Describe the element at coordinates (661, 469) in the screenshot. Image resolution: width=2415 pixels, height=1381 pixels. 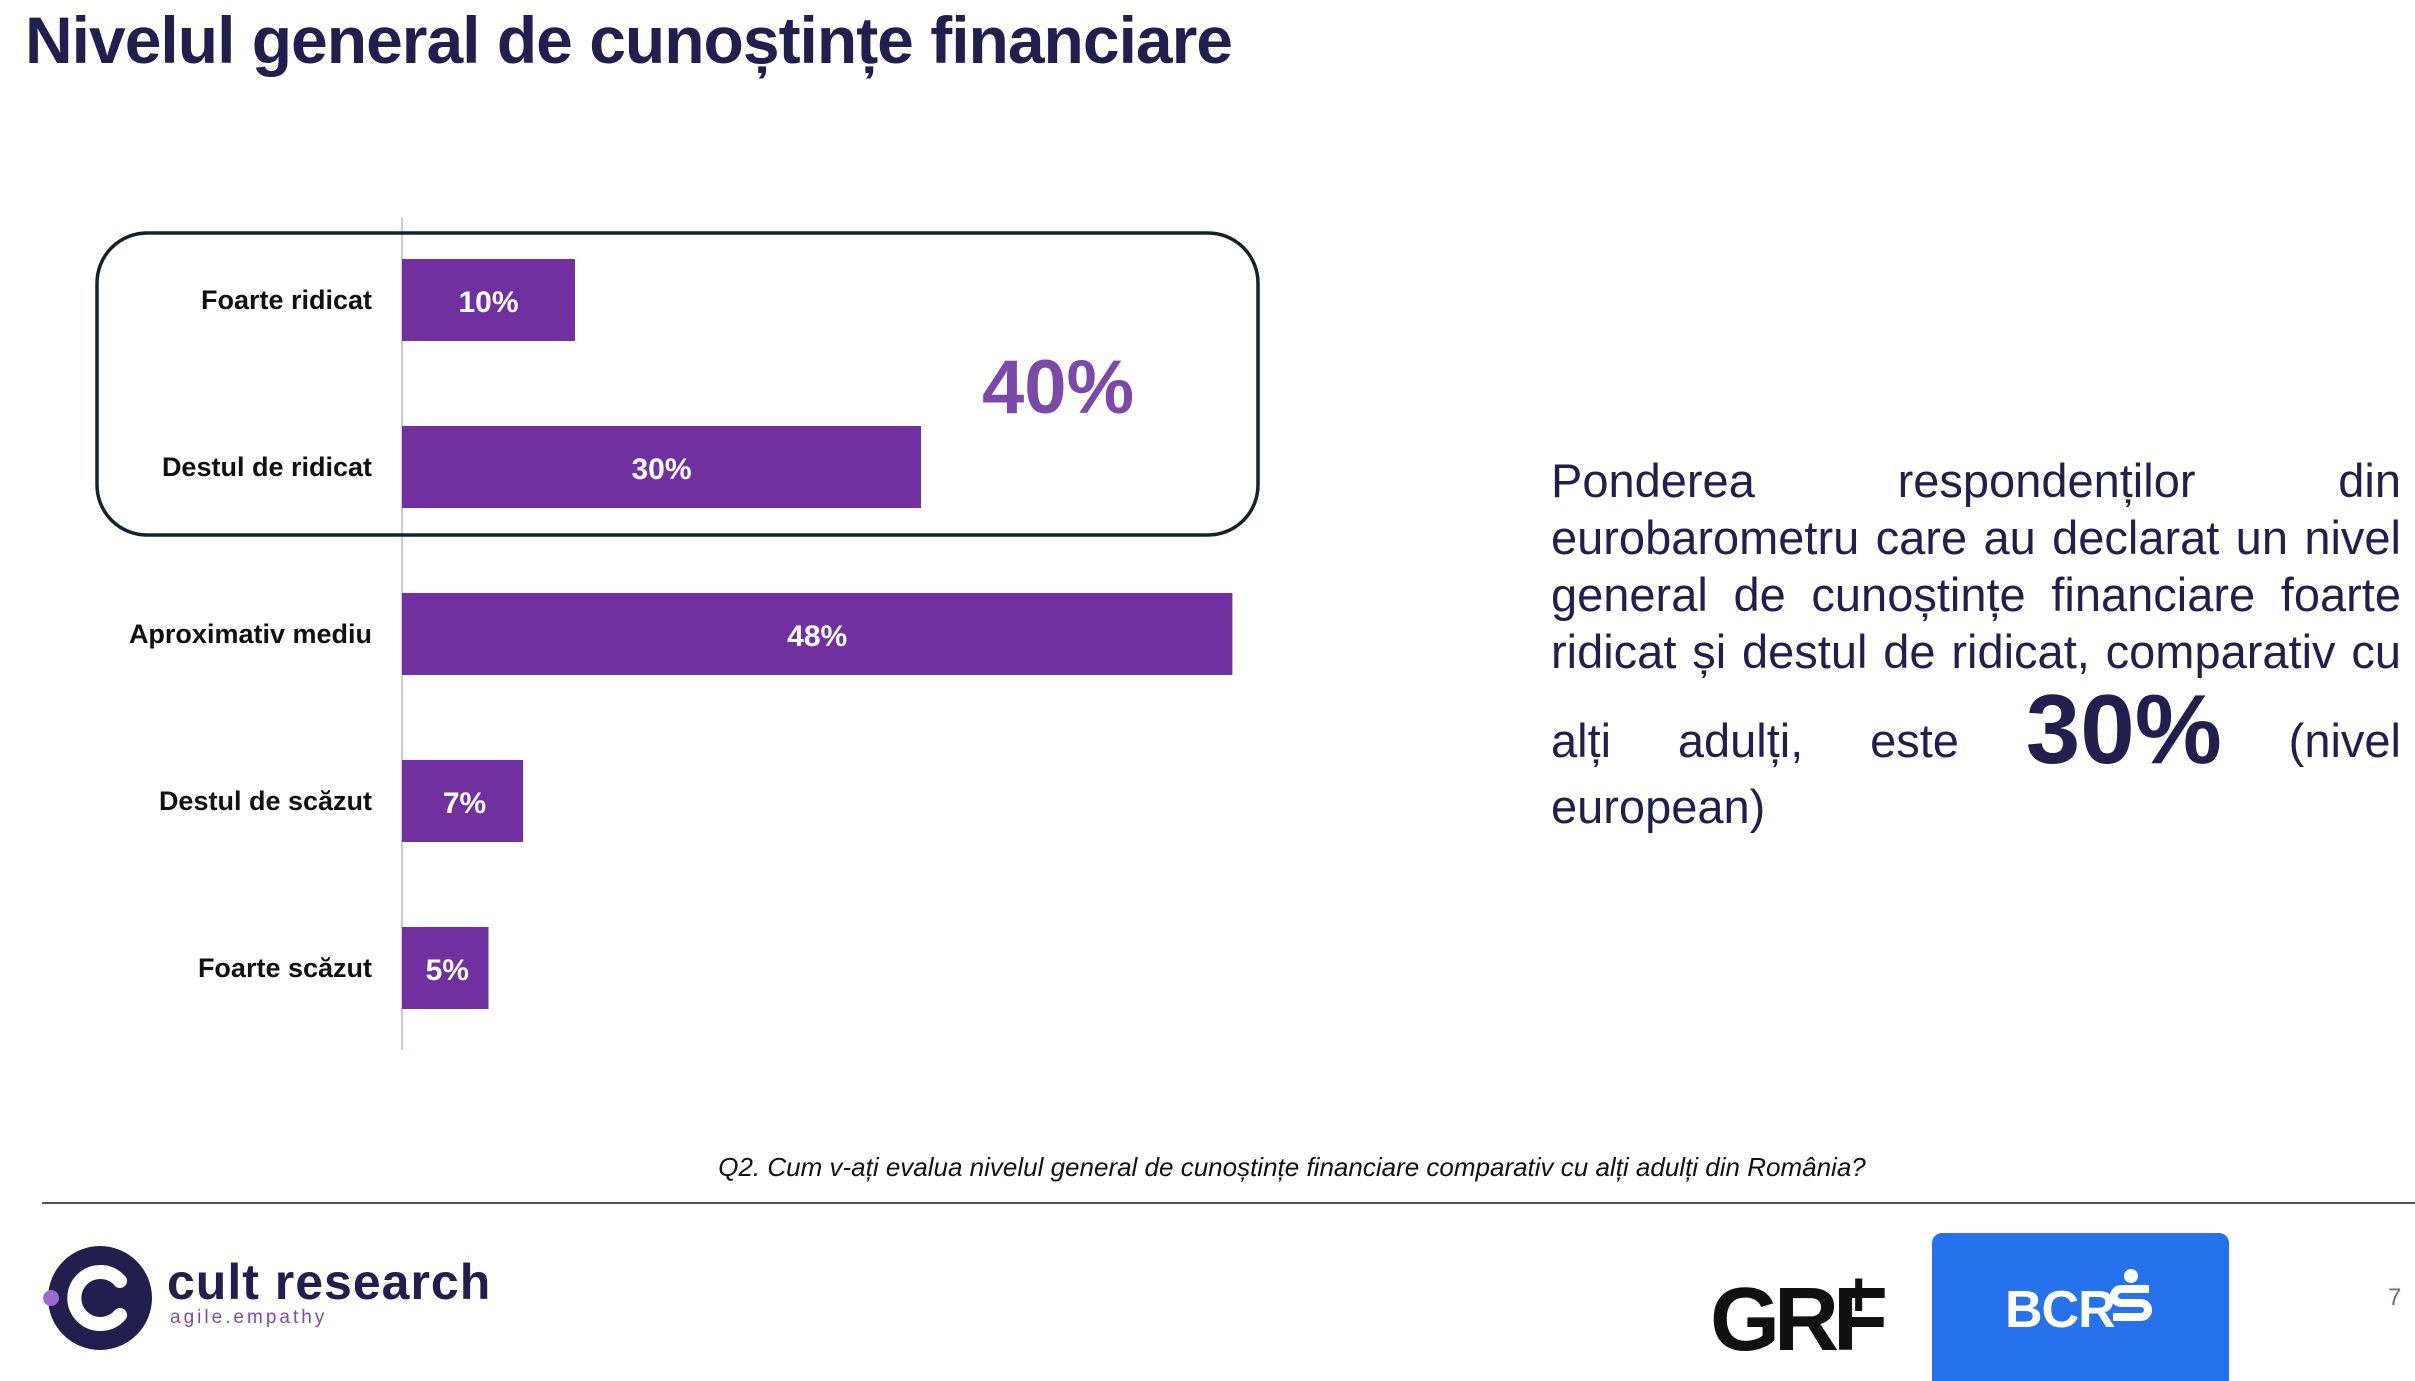
I see `data-label: 30%` at that location.